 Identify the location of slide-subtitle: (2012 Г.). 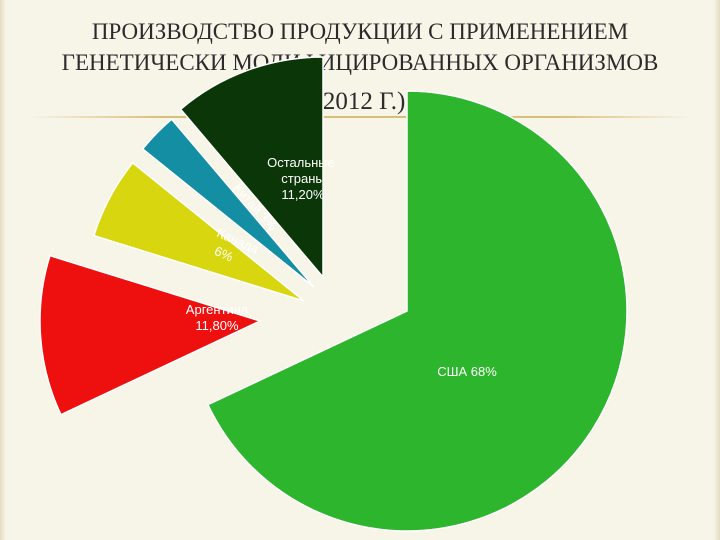
(360, 101).